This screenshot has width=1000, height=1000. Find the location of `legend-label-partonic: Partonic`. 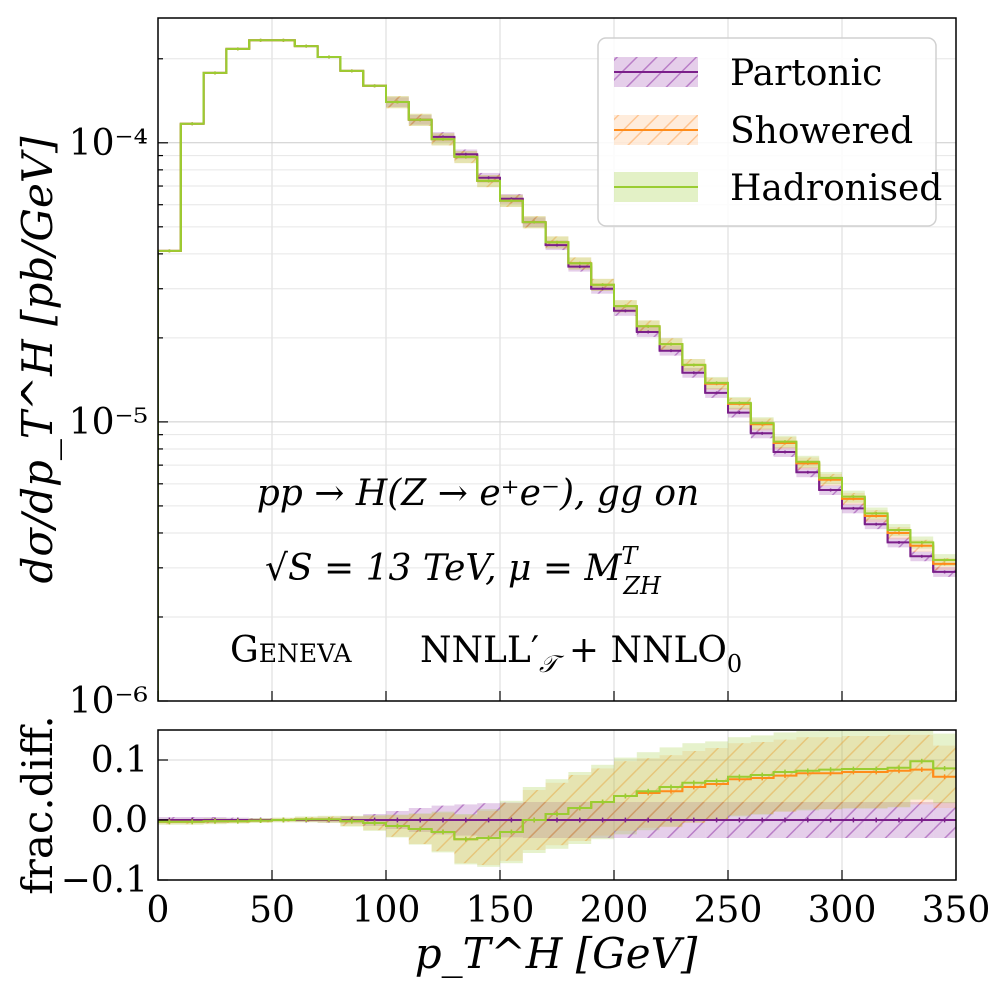

legend-label-partonic: Partonic is located at coordinates (806, 73).